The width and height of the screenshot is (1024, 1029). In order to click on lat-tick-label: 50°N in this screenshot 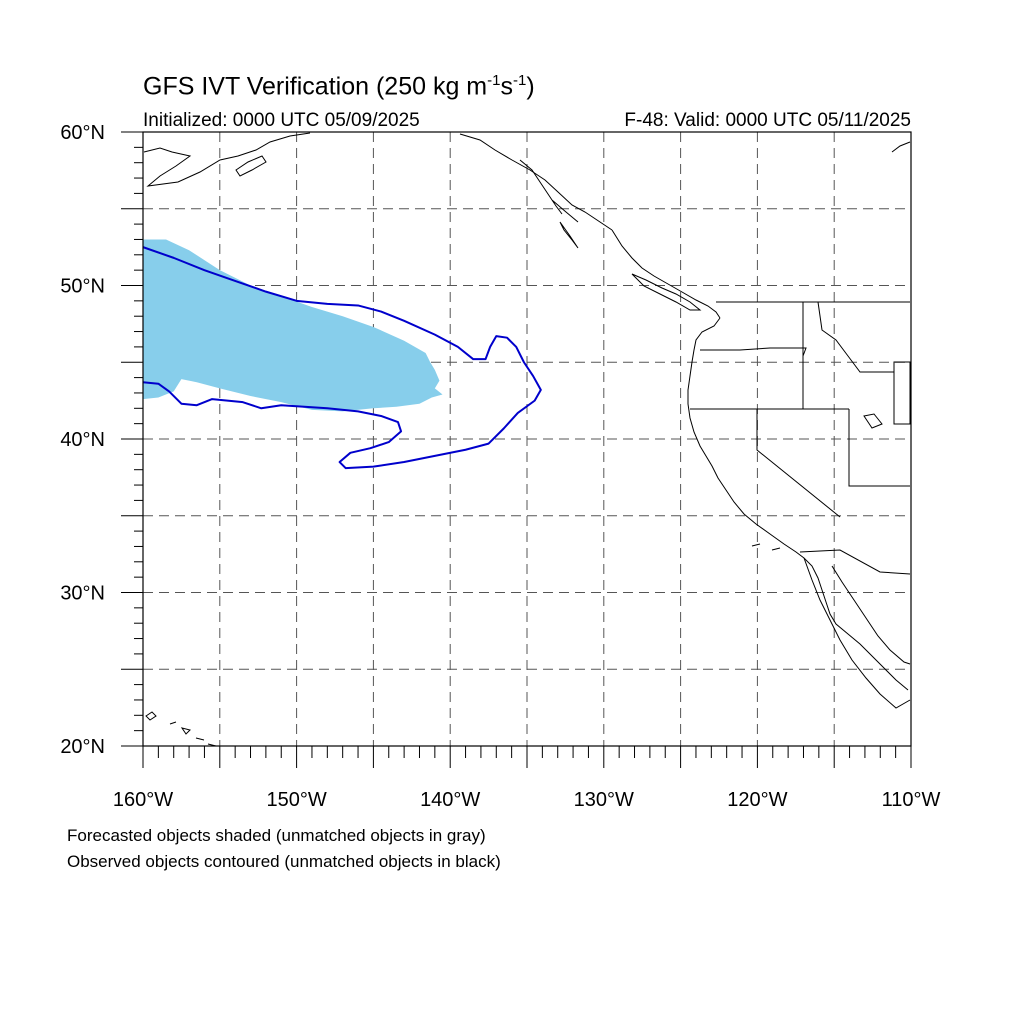, I will do `click(82, 287)`.